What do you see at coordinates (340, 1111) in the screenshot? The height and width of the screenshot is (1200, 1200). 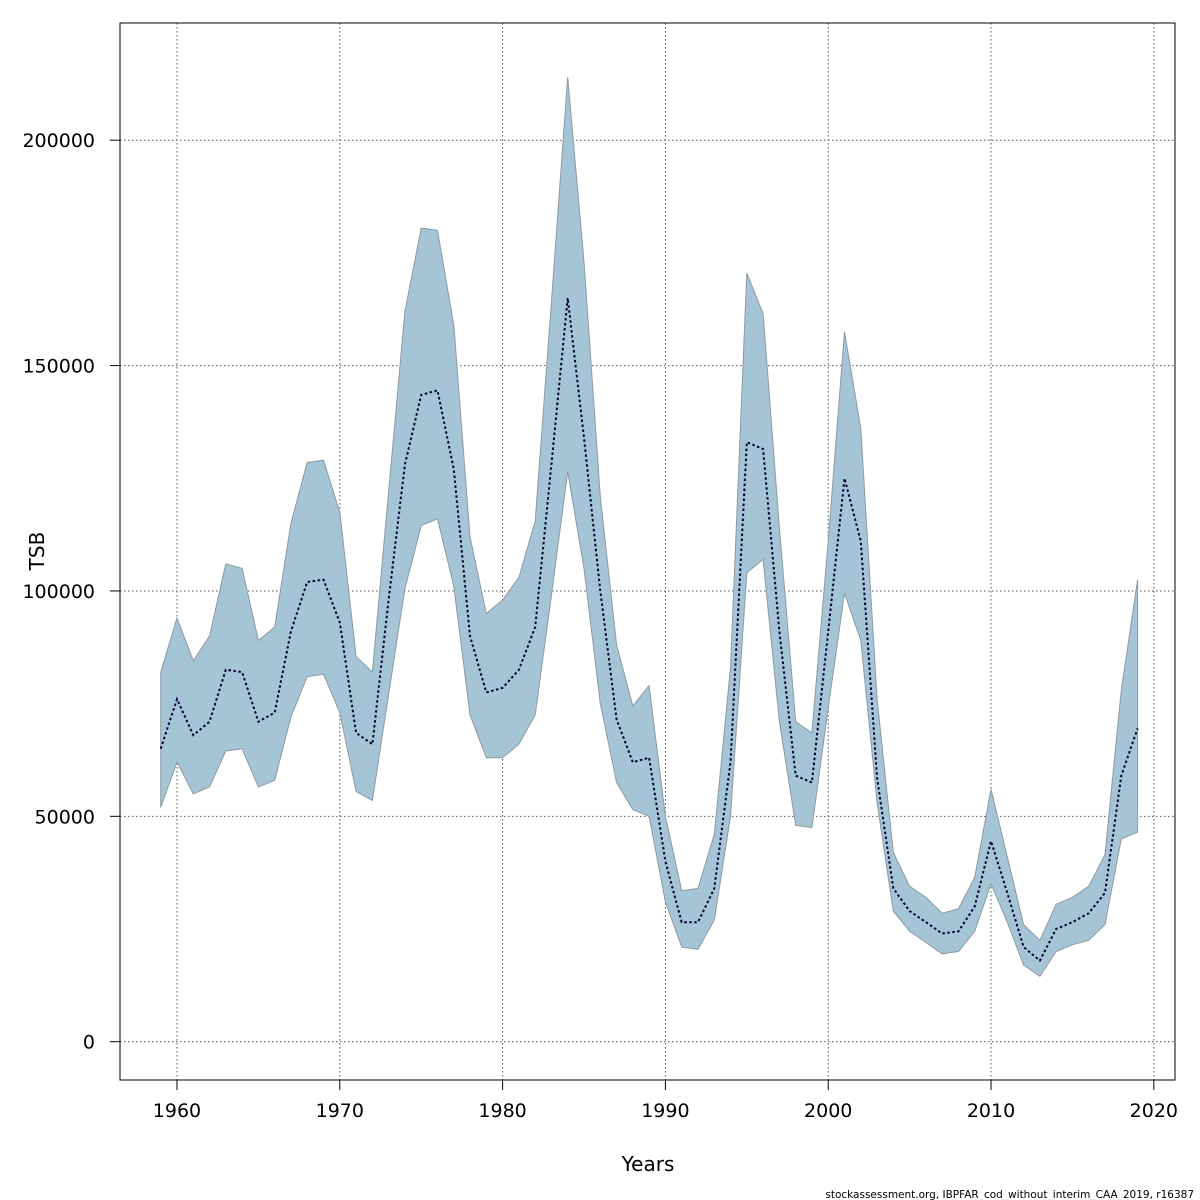 I see `x-tick-label: 1970` at bounding box center [340, 1111].